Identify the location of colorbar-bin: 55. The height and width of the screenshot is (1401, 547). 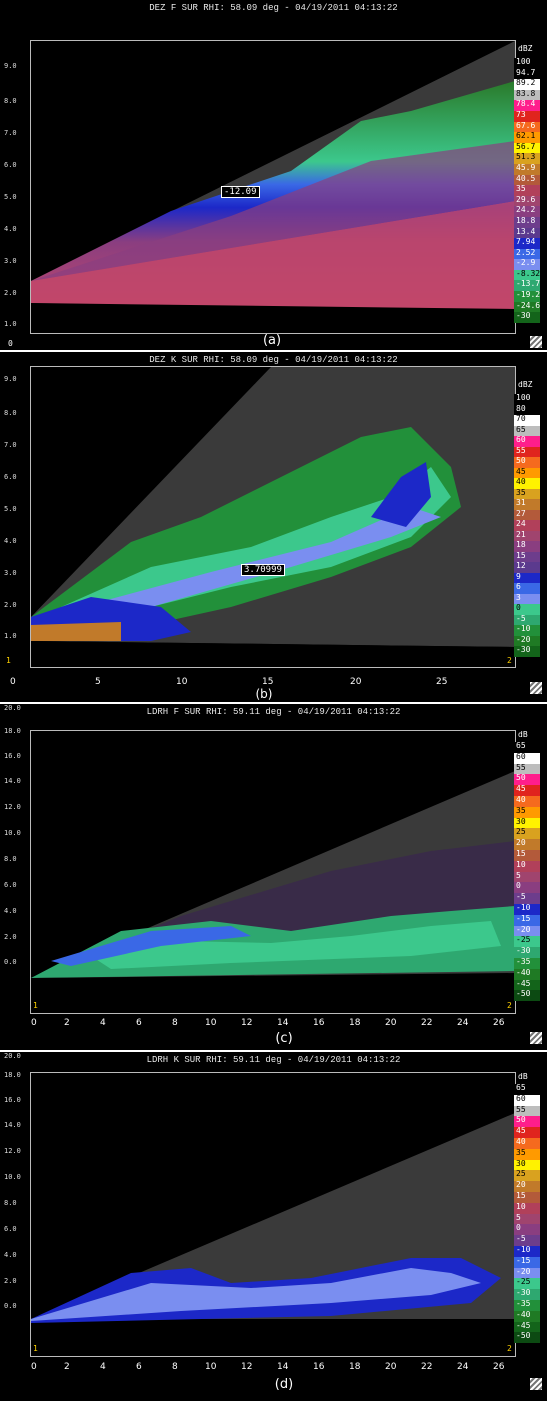
(527, 1111).